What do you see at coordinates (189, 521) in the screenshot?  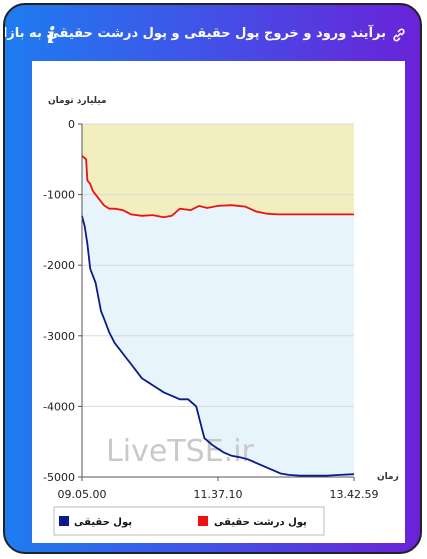 I see `legend: پول حقیقی پول درشت حقیقی` at bounding box center [189, 521].